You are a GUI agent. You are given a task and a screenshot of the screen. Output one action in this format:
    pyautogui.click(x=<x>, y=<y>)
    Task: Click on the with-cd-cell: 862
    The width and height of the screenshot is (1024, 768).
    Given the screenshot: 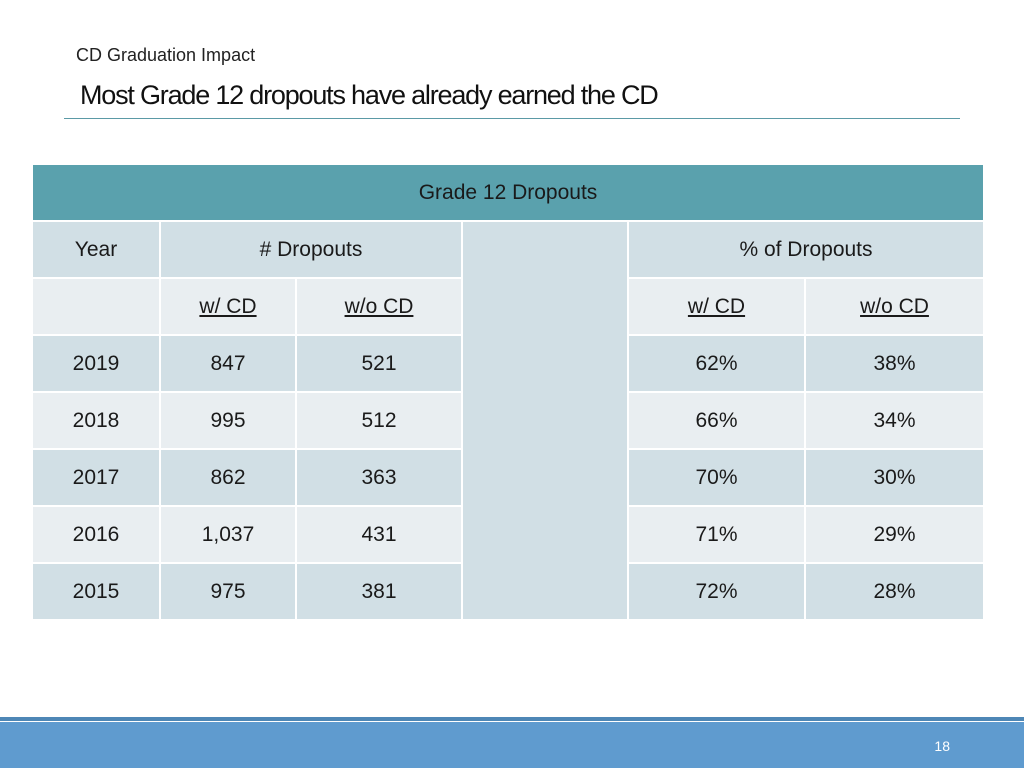 What is the action you would take?
    pyautogui.click(x=228, y=477)
    